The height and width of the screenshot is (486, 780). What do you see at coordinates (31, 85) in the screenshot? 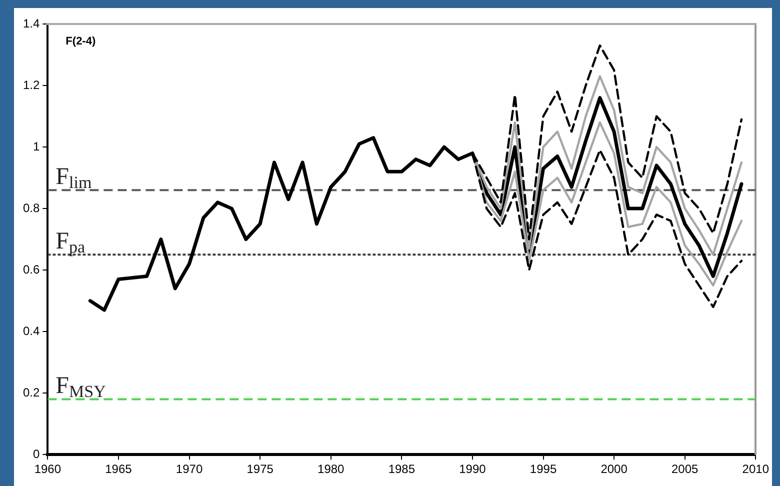
I see `y-tick-label: 1.2` at bounding box center [31, 85].